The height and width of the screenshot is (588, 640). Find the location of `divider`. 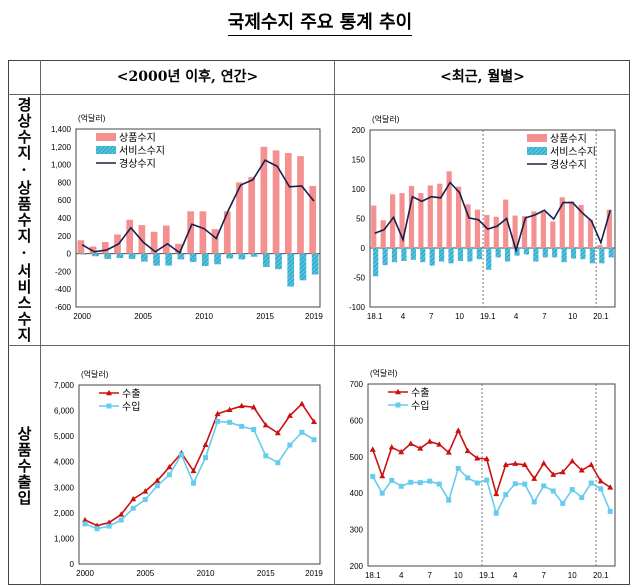

divider is located at coordinates (319, 345).